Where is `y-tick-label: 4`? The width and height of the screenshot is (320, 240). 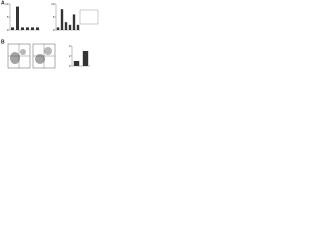
y-tick-label: 4 is located at coordinates (70, 46).